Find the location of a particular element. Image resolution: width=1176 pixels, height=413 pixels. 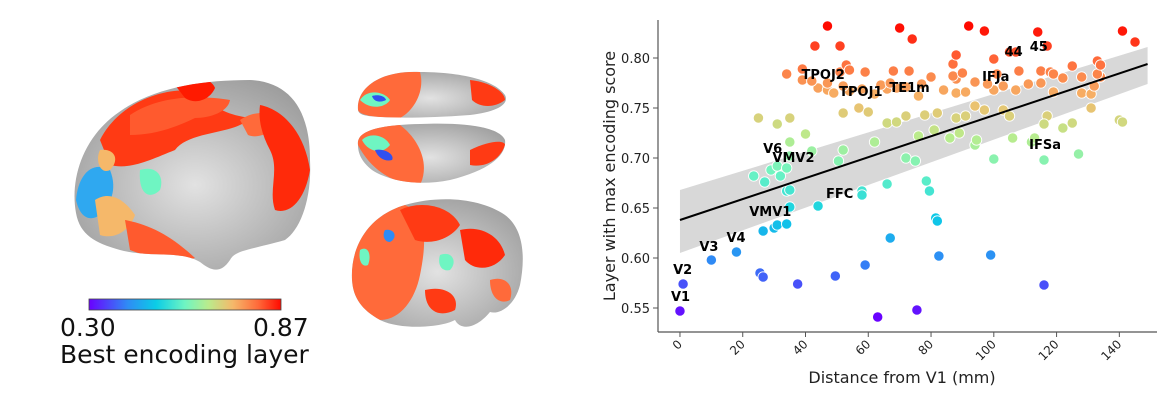

region-annotation: V6 is located at coordinates (772, 149).